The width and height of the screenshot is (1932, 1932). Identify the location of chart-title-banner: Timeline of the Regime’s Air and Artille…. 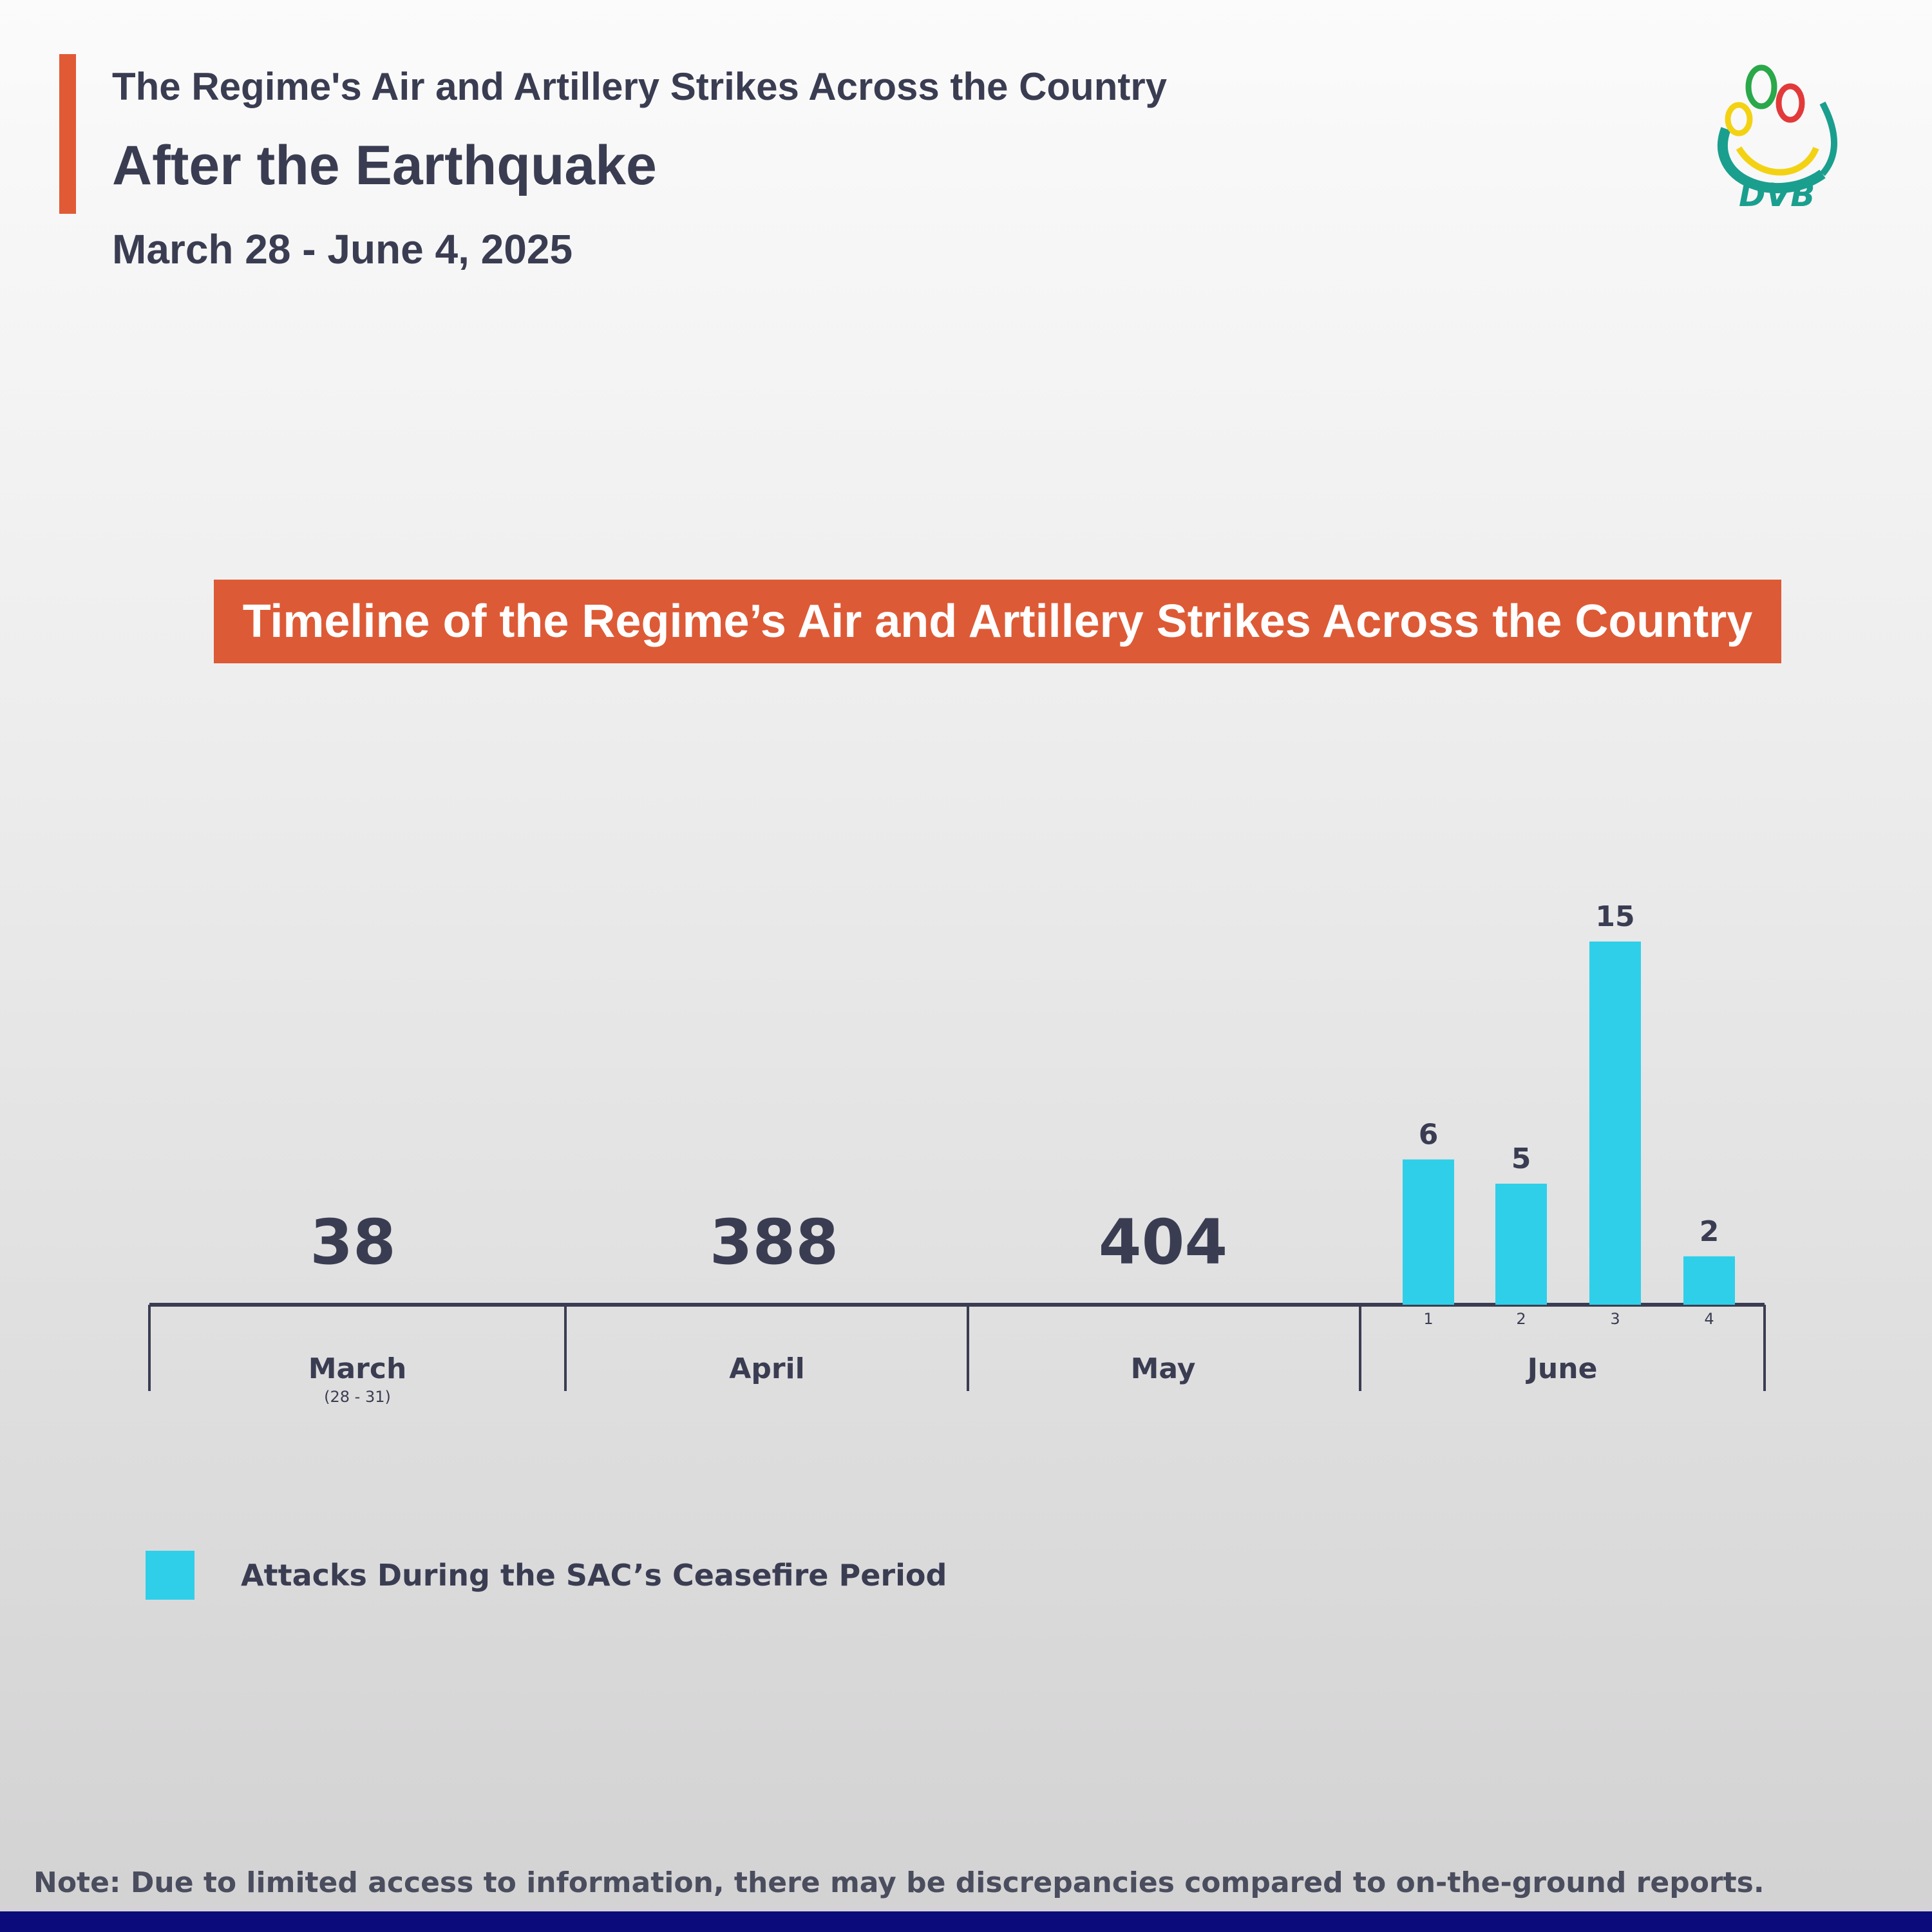
(998, 621).